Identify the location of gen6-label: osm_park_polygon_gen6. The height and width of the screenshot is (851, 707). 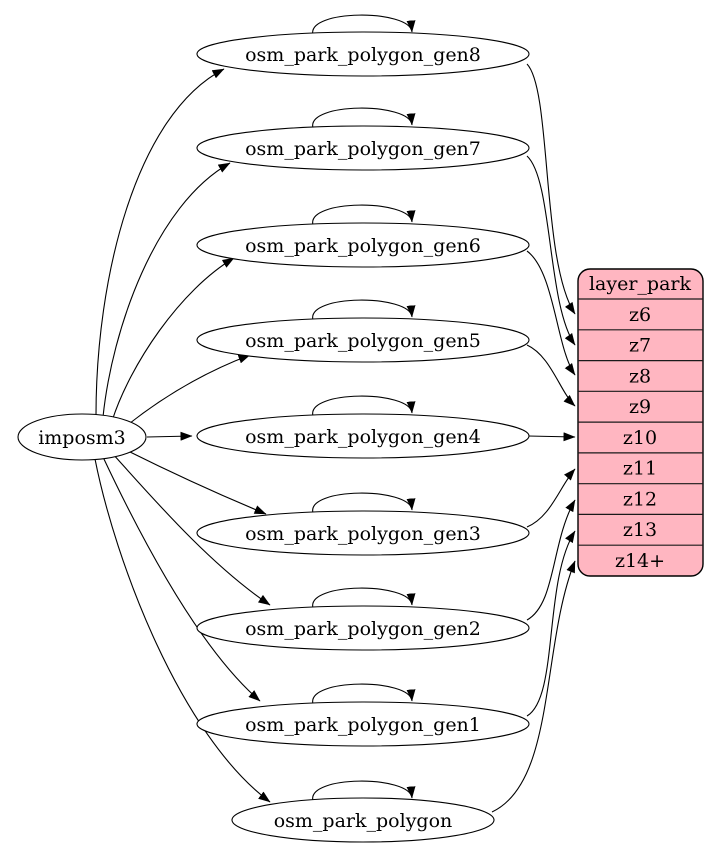
(363, 246).